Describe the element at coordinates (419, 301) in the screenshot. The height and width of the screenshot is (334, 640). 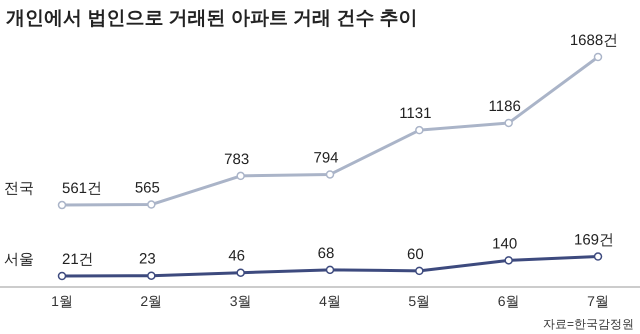
I see `x-tick-label: 5월` at that location.